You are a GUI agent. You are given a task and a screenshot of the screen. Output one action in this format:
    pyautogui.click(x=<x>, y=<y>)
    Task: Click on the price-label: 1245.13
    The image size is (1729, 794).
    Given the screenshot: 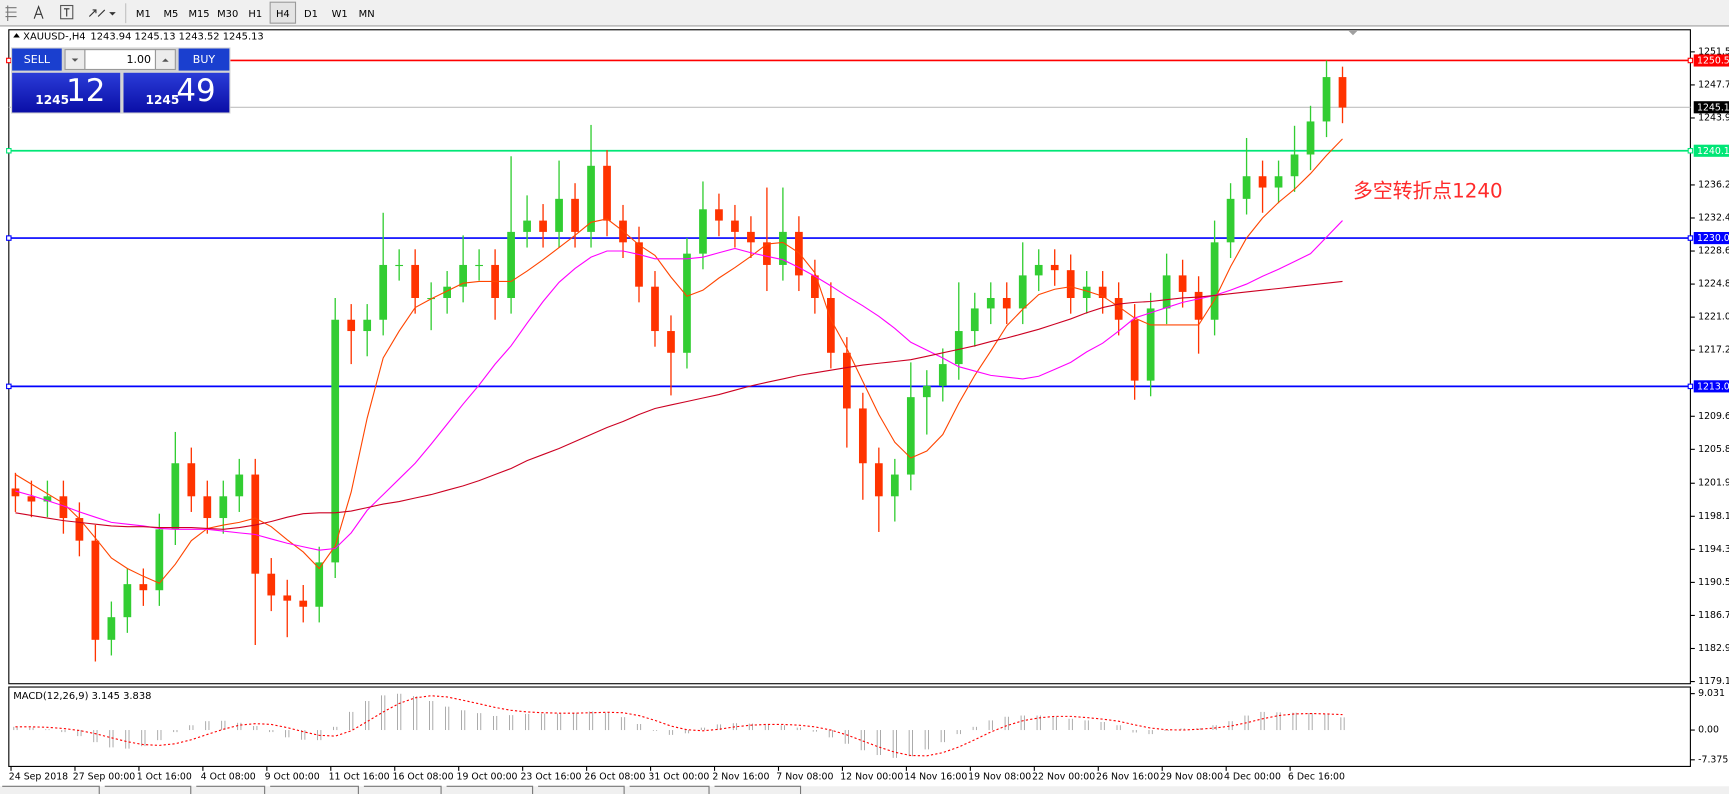 What is the action you would take?
    pyautogui.click(x=1713, y=107)
    